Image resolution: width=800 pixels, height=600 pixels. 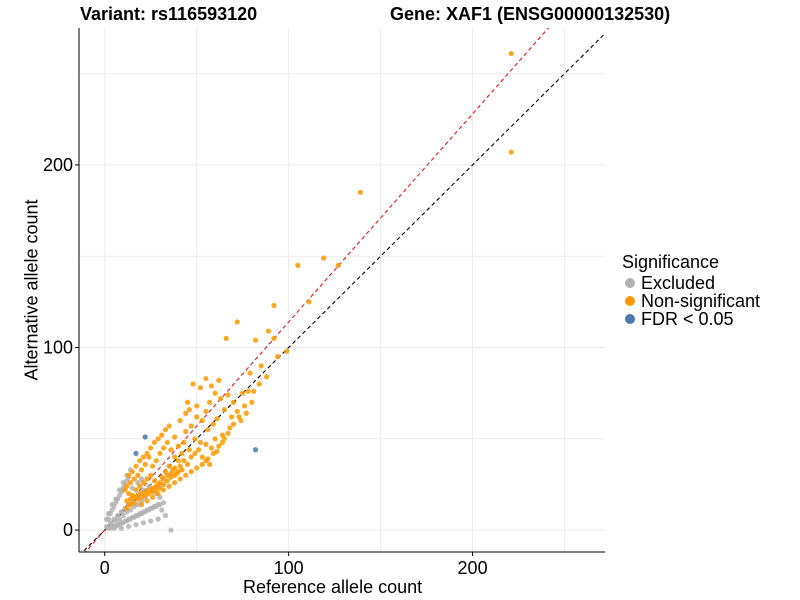 I want to click on y-tick-label-0: 0, so click(x=68, y=530).